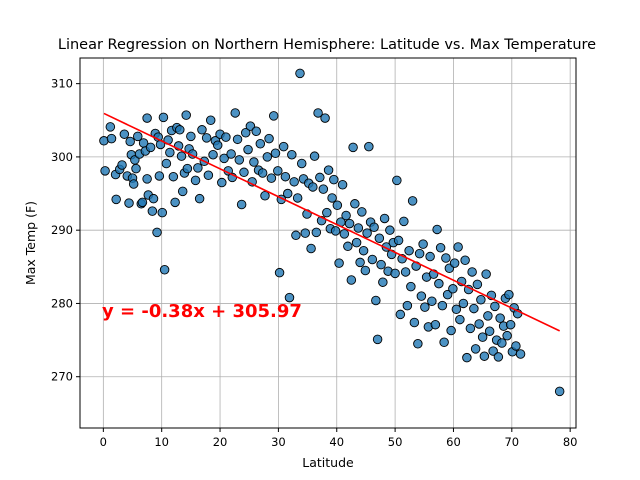 The height and width of the screenshot is (480, 640). What do you see at coordinates (278, 442) in the screenshot?
I see `x-tick-label: 30` at bounding box center [278, 442].